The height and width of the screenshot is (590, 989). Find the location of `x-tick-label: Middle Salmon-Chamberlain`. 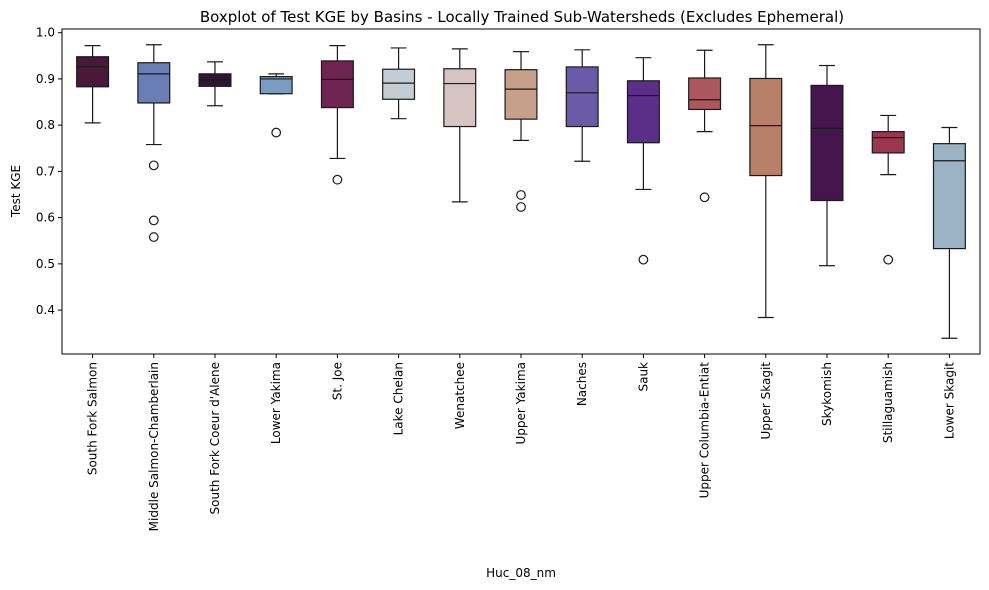

x-tick-label: Middle Salmon-Chamberlain is located at coordinates (154, 446).